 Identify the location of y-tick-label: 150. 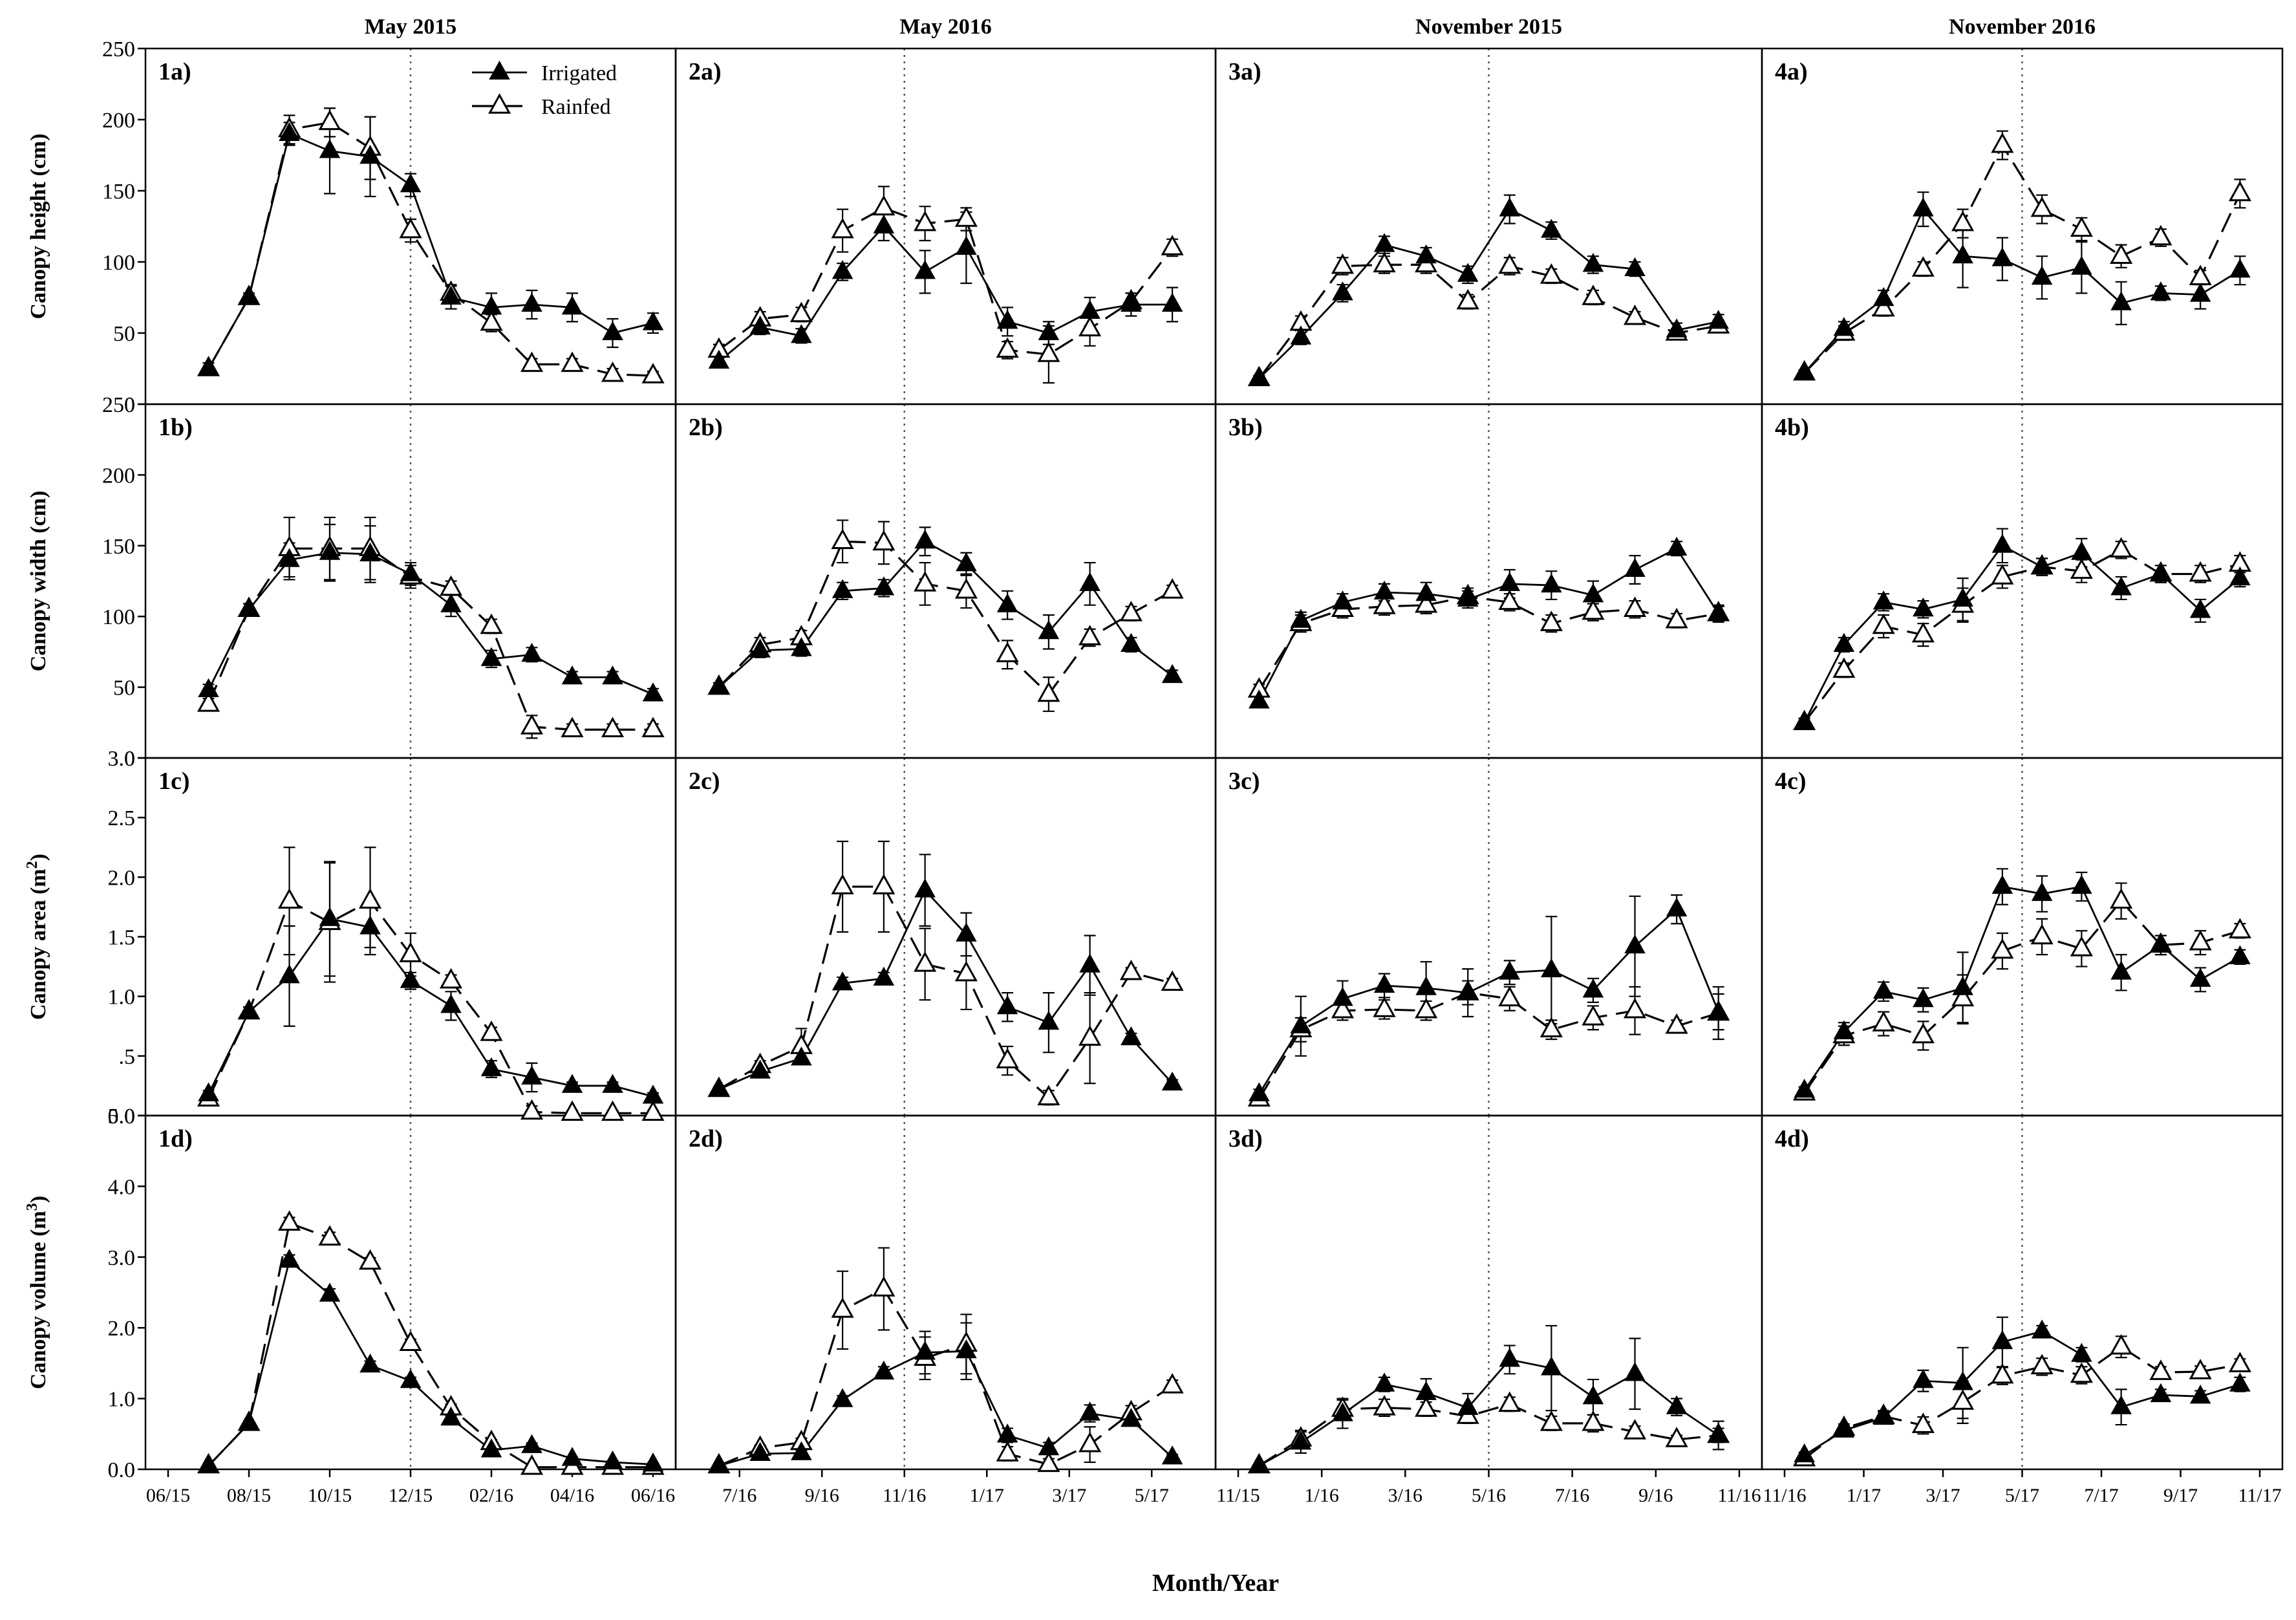
(119, 547).